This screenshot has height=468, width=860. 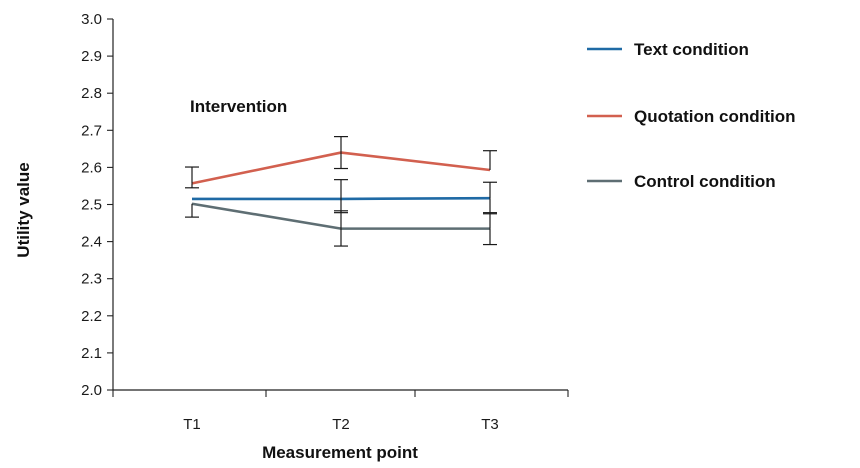 I want to click on x-ticks: T1 T2 T3, so click(x=340, y=411).